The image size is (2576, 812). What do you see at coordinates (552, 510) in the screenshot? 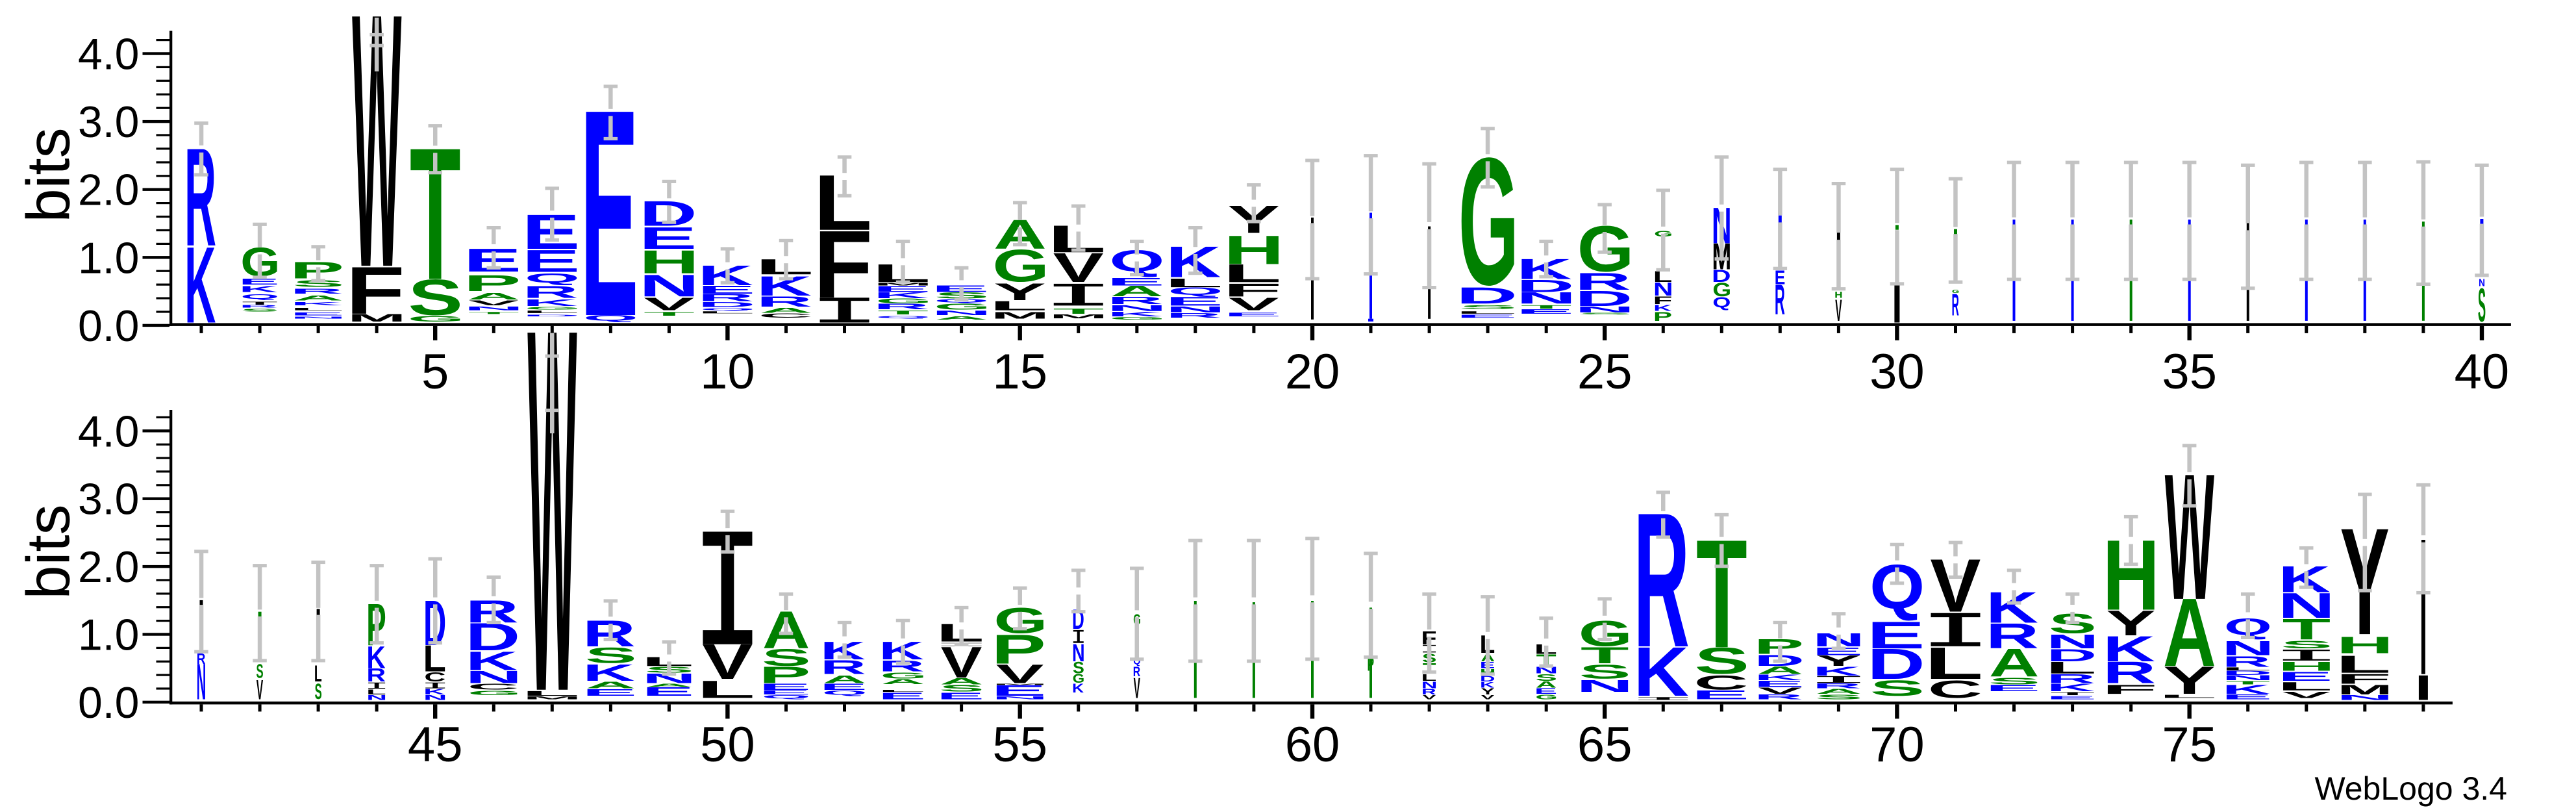
I see `svg-text: W` at bounding box center [552, 510].